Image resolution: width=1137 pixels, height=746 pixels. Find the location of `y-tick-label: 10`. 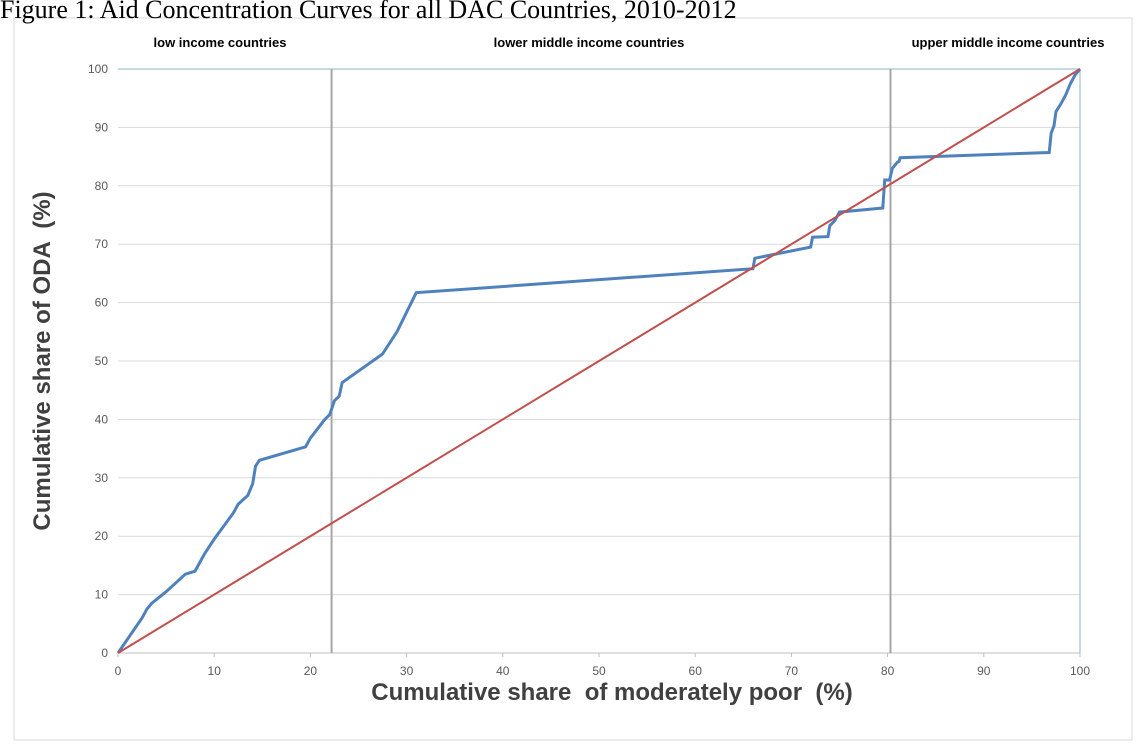

y-tick-label: 10 is located at coordinates (102, 595).